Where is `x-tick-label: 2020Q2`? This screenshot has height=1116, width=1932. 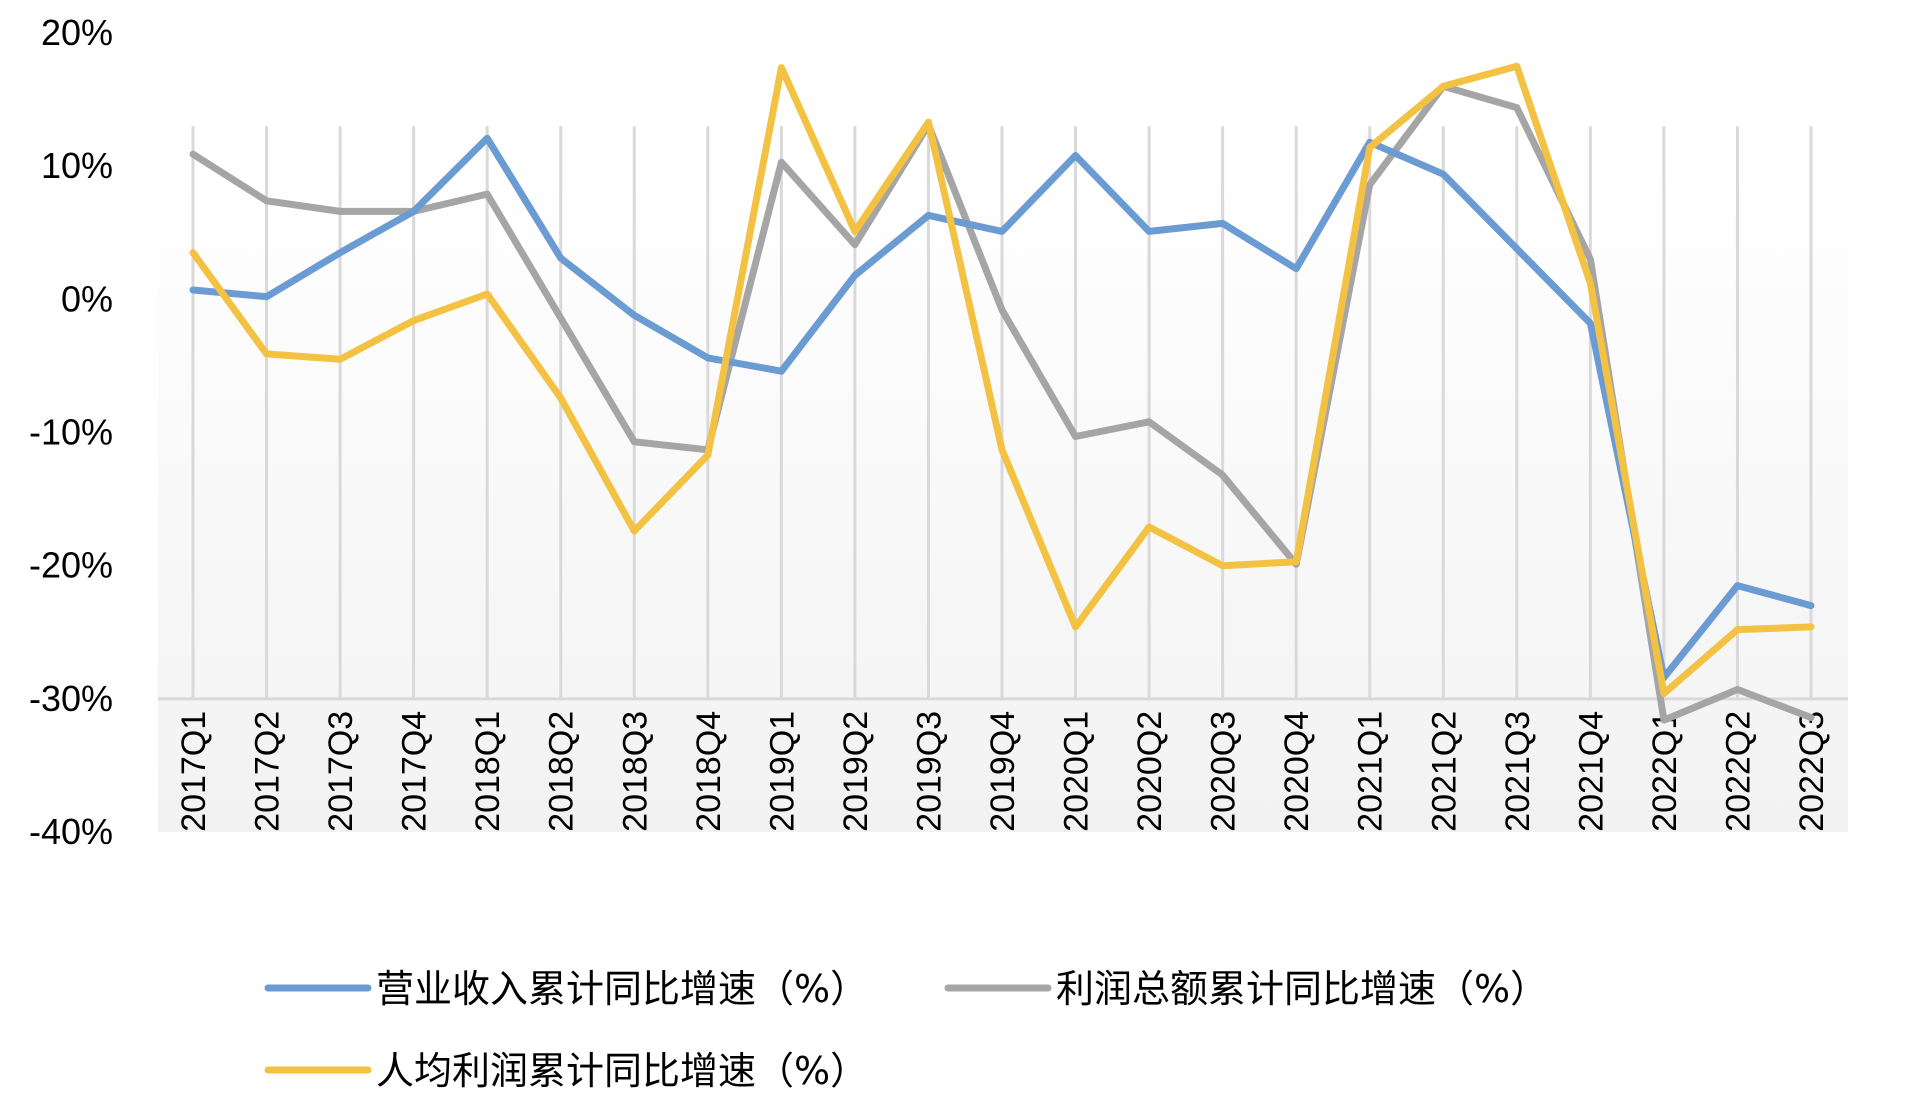 x-tick-label: 2020Q2 is located at coordinates (1150, 771).